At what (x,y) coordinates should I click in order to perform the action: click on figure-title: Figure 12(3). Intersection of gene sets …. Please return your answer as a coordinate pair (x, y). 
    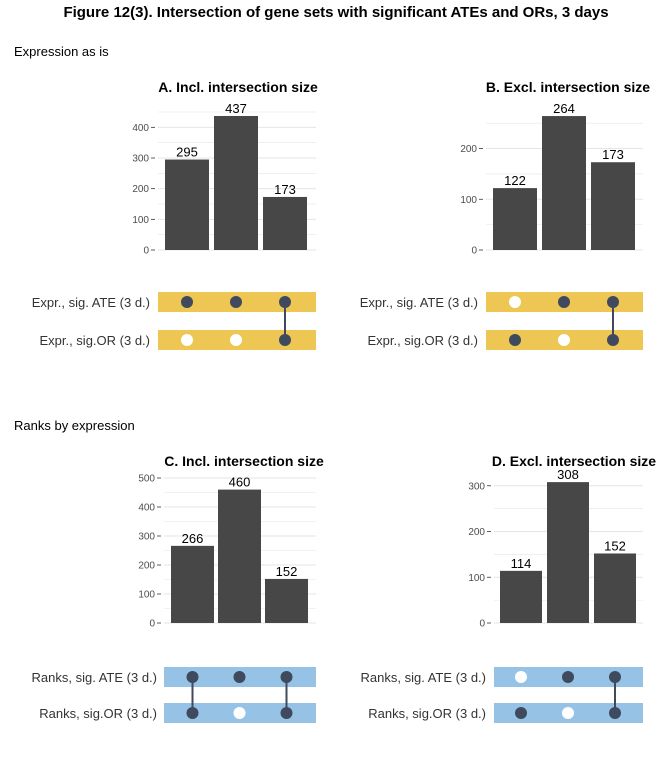
    Looking at the image, I should click on (335, 12).